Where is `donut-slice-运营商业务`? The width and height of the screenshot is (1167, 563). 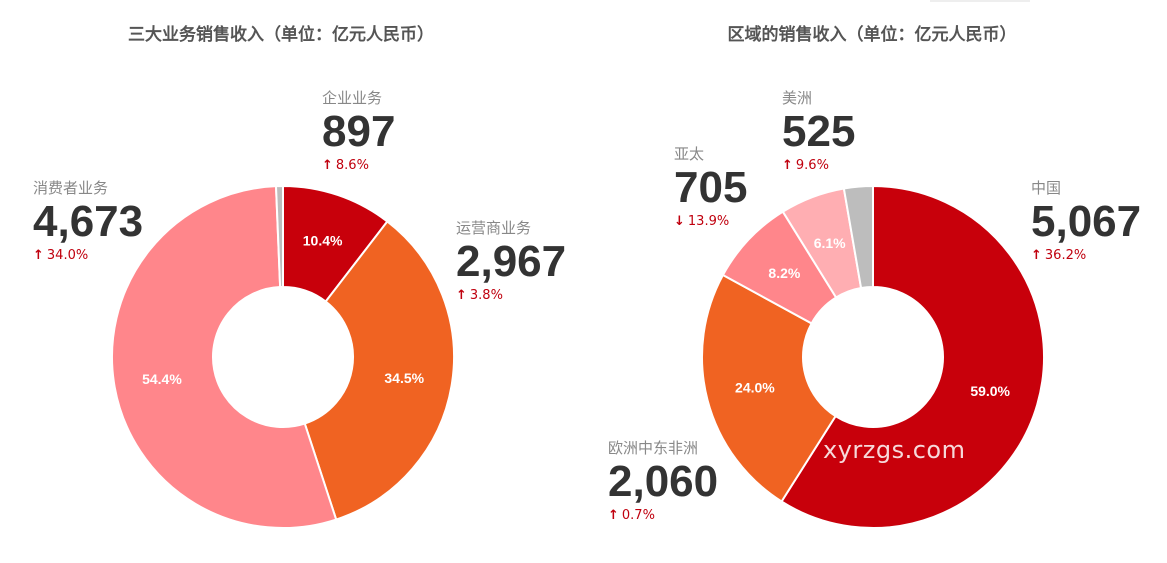 donut-slice-运营商业务 is located at coordinates (379, 370).